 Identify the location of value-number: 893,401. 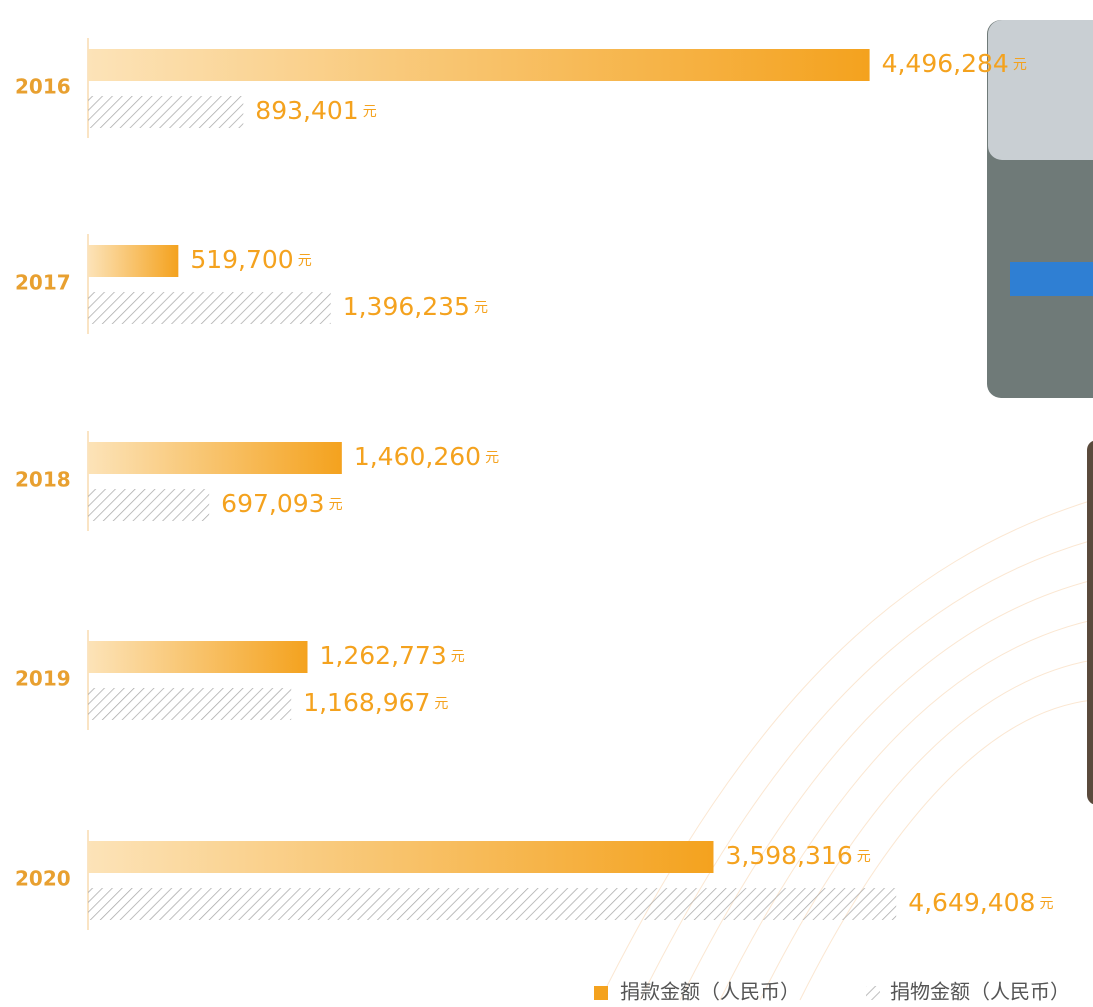
(306, 110).